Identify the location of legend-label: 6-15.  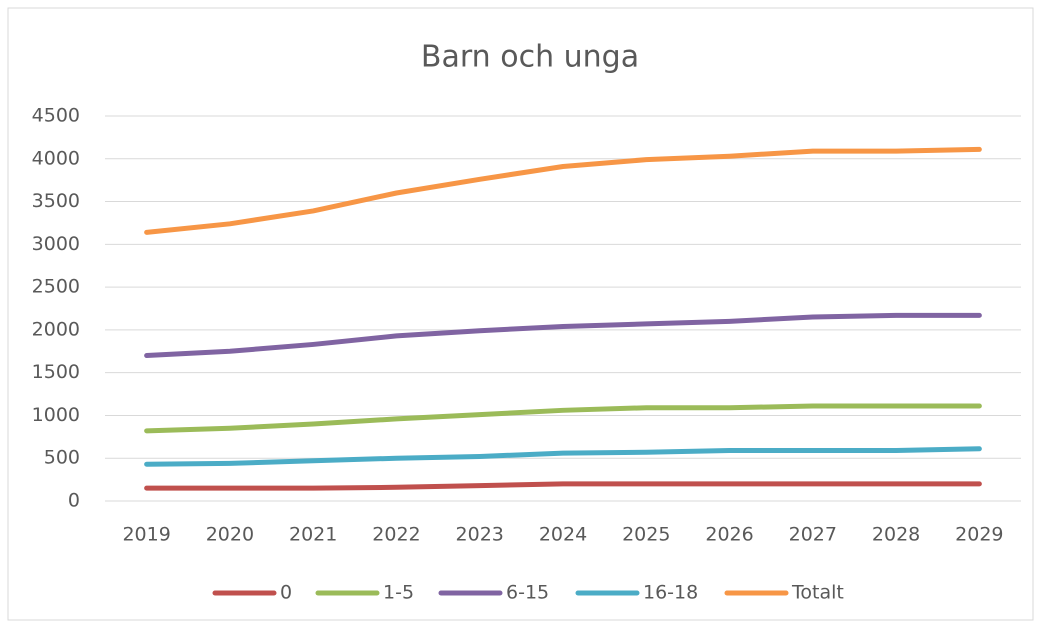
(527, 593).